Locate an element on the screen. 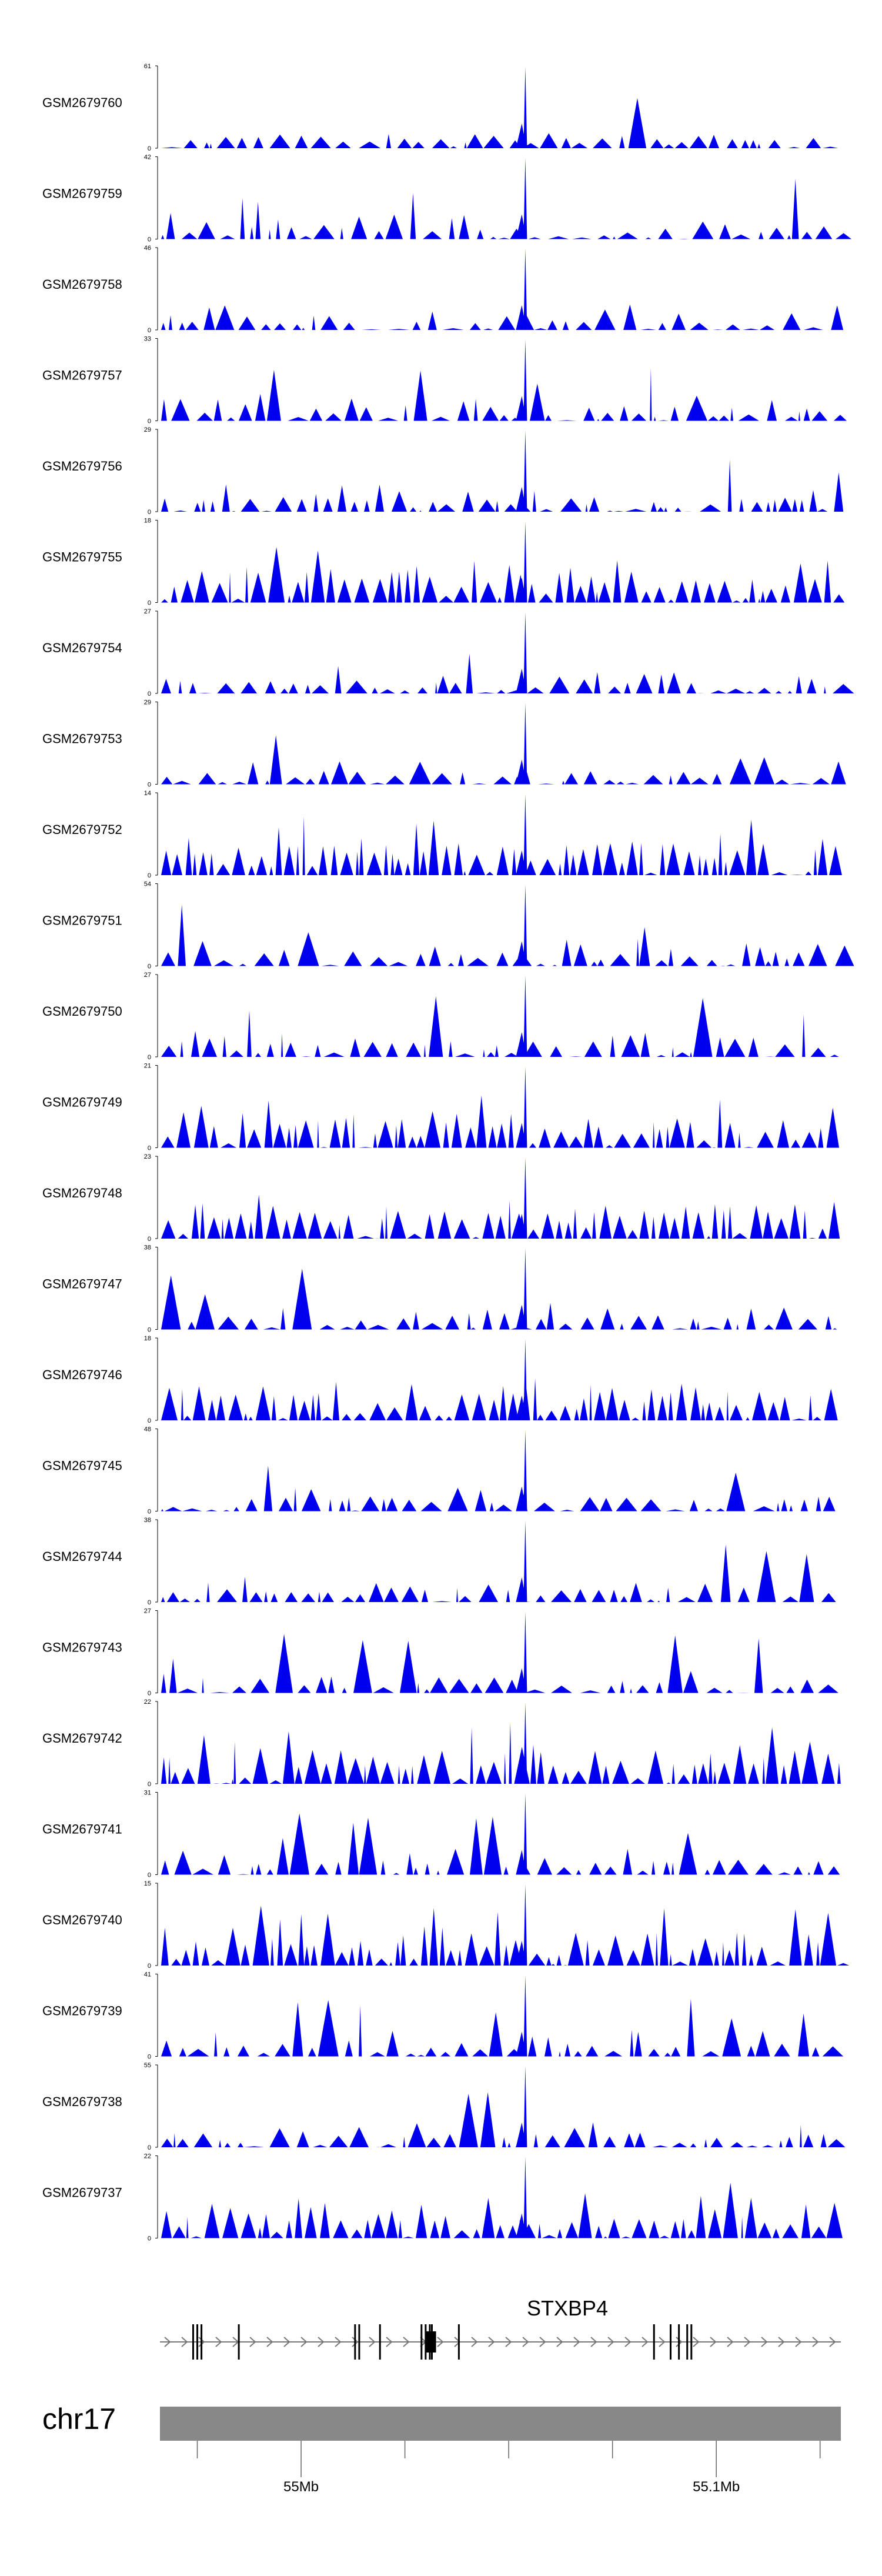 The width and height of the screenshot is (882, 2576). track-label: GSM2679749 is located at coordinates (82, 1102).